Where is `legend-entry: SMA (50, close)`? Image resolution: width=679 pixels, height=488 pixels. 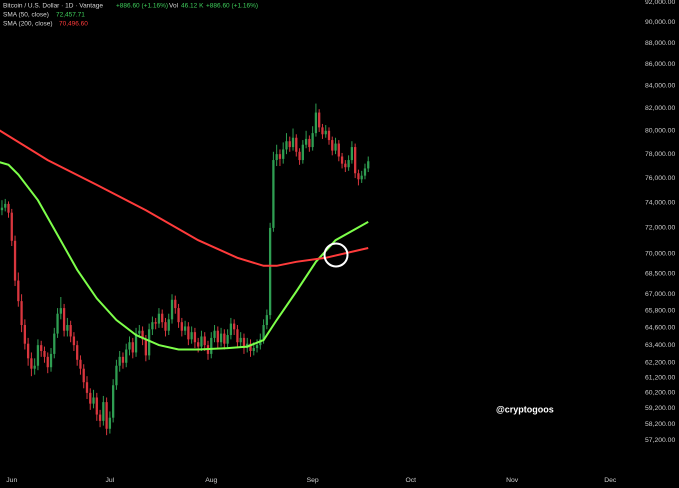
legend-entry: SMA (50, close) is located at coordinates (26, 15).